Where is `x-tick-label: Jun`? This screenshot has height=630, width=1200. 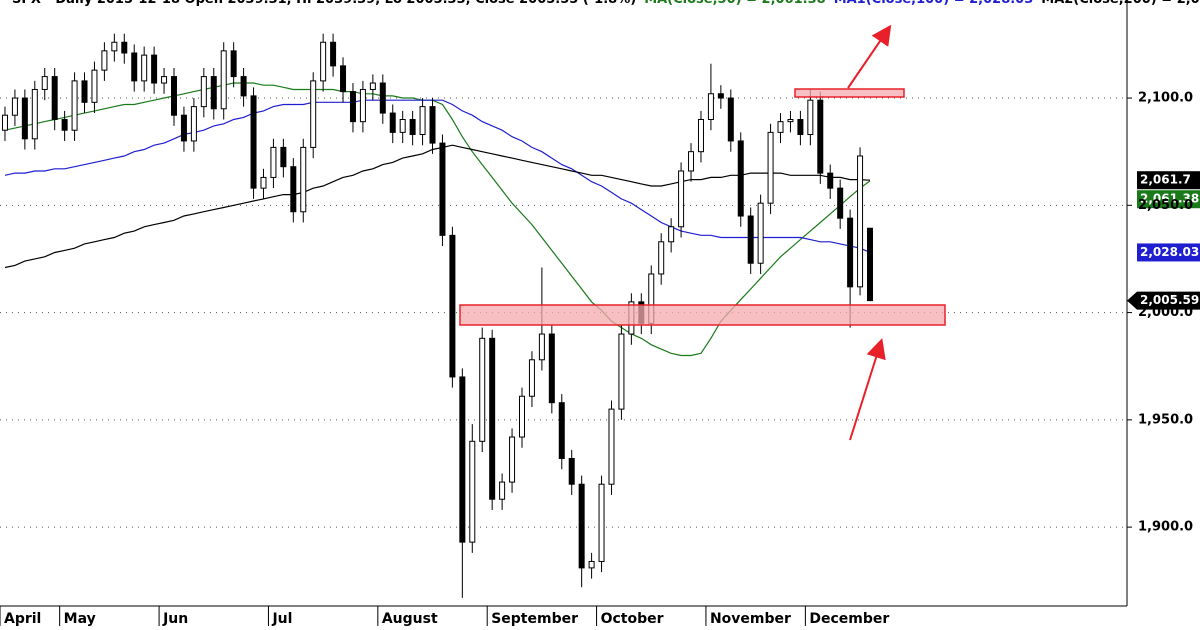 x-tick-label: Jun is located at coordinates (175, 619).